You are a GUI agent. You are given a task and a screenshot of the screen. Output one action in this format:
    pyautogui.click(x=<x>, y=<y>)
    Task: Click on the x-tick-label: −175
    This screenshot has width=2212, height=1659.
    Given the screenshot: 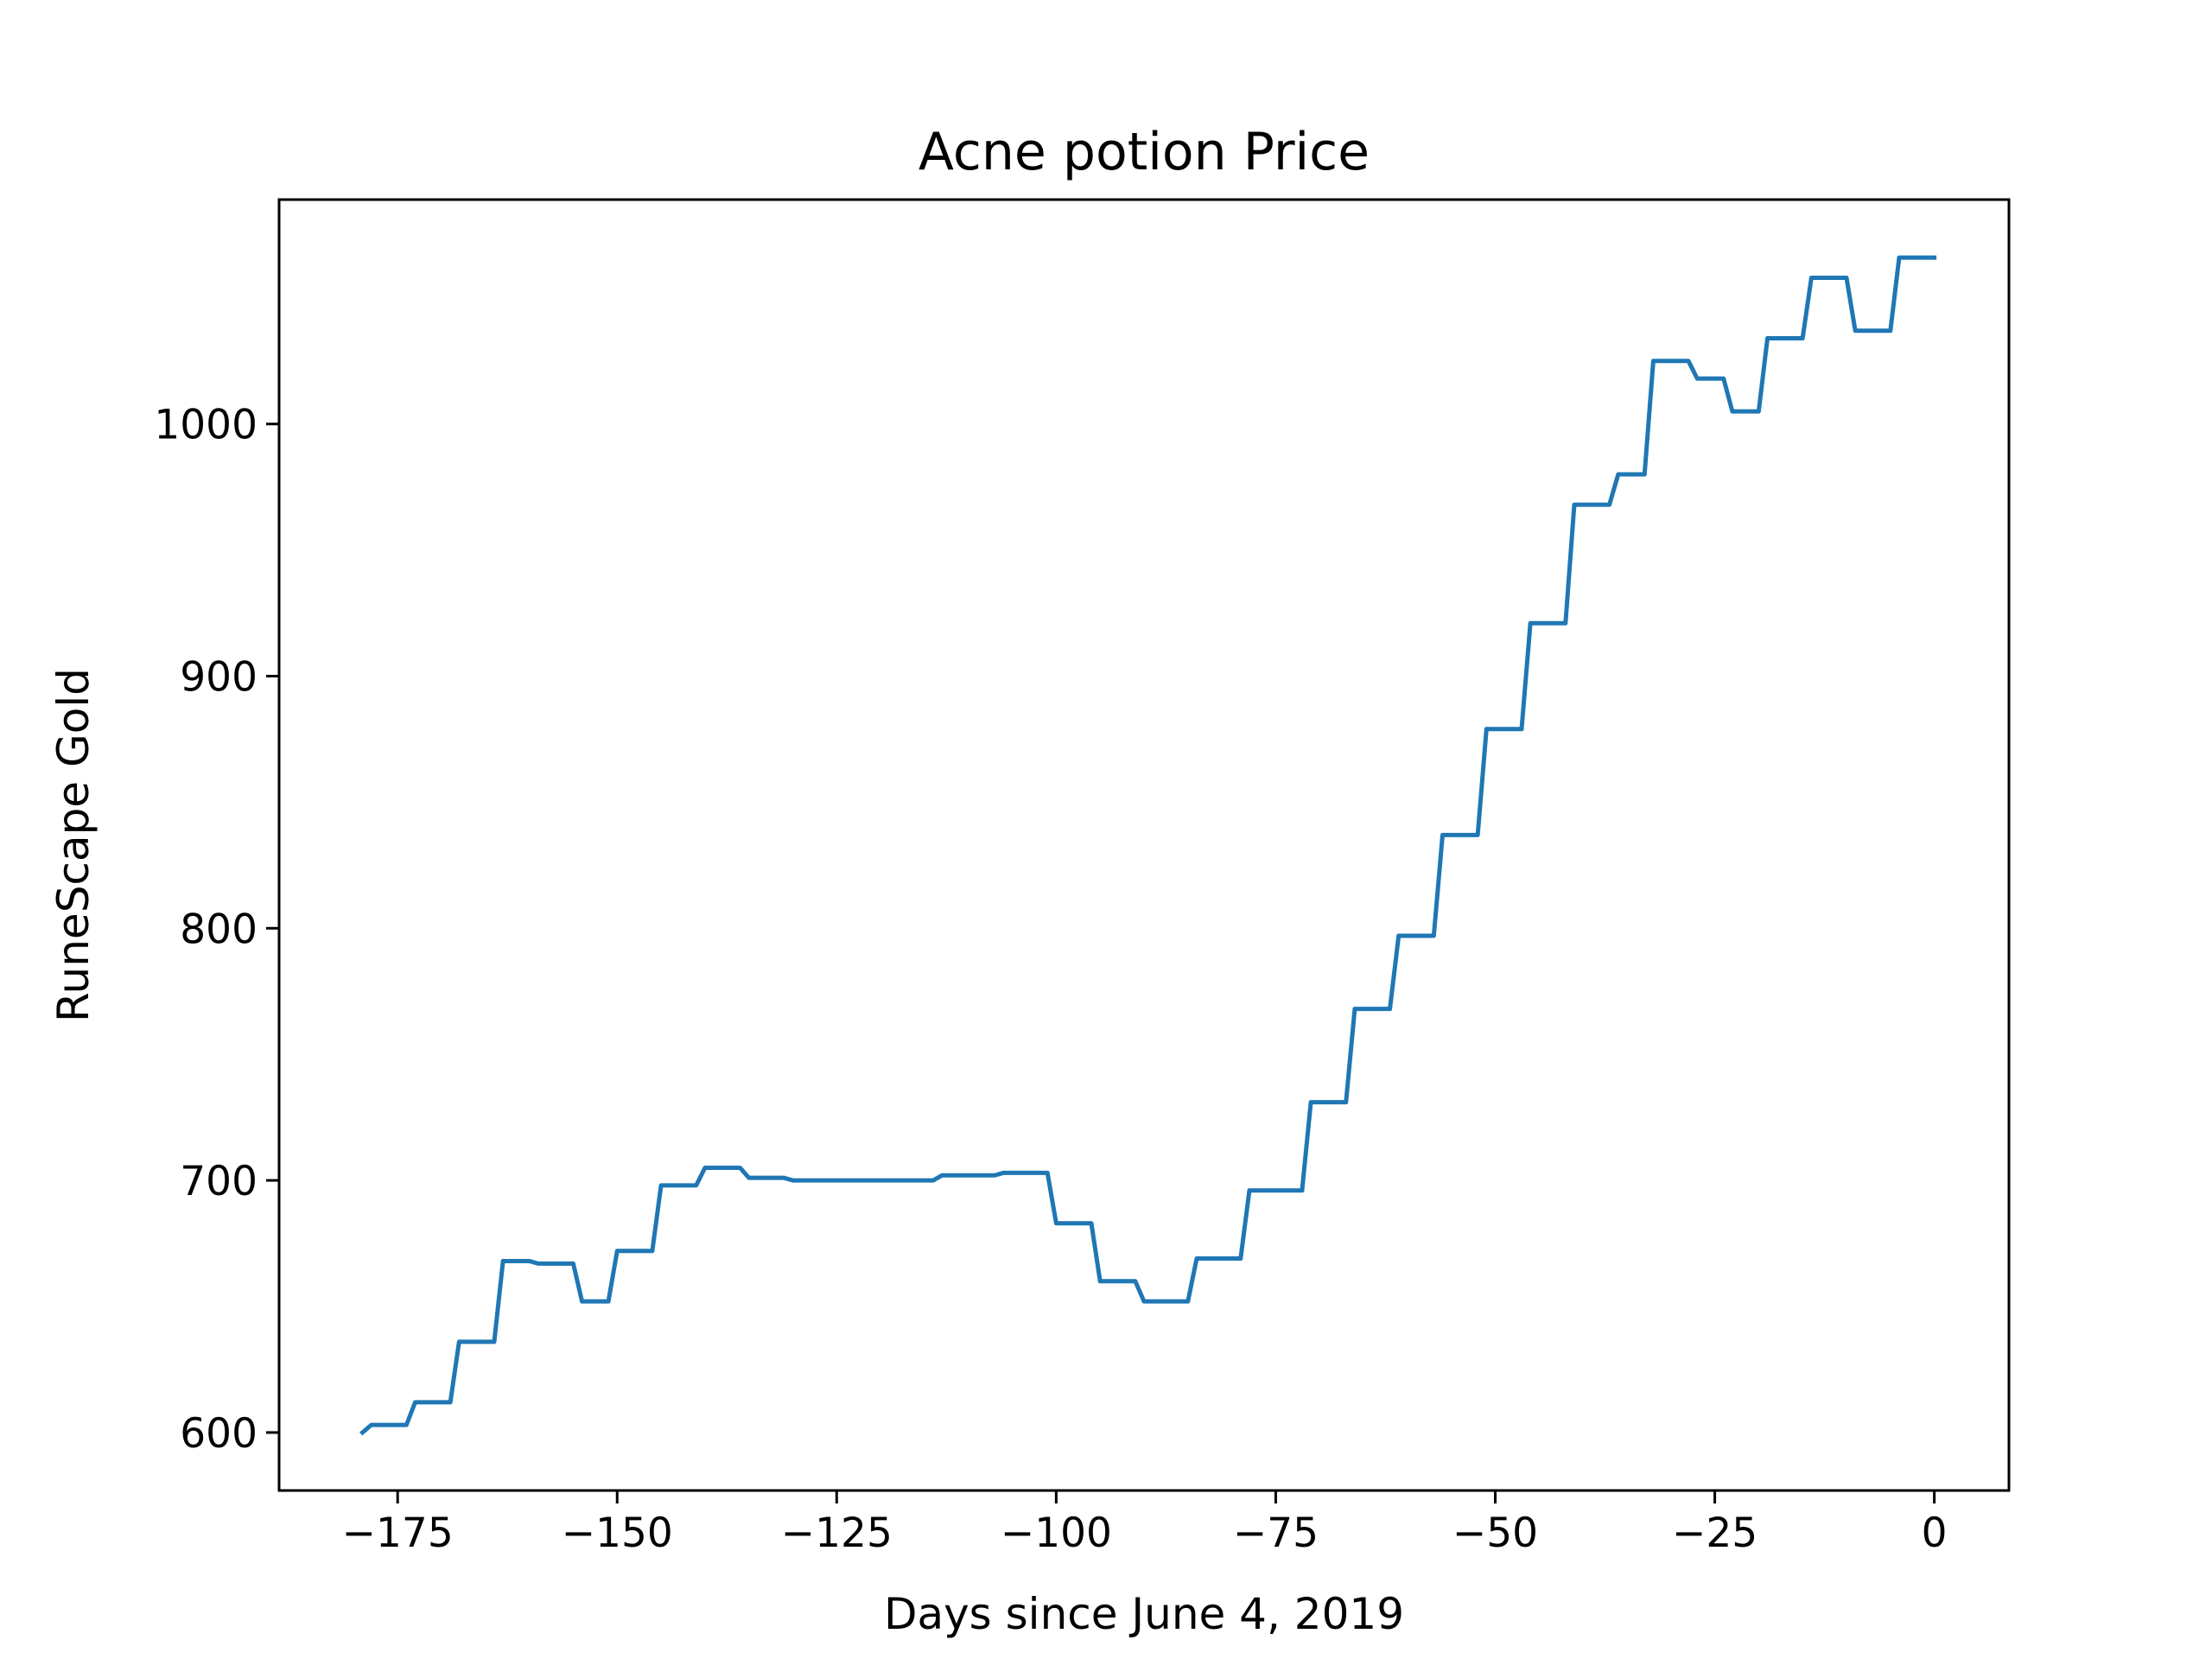 What is the action you would take?
    pyautogui.click(x=398, y=1533)
    